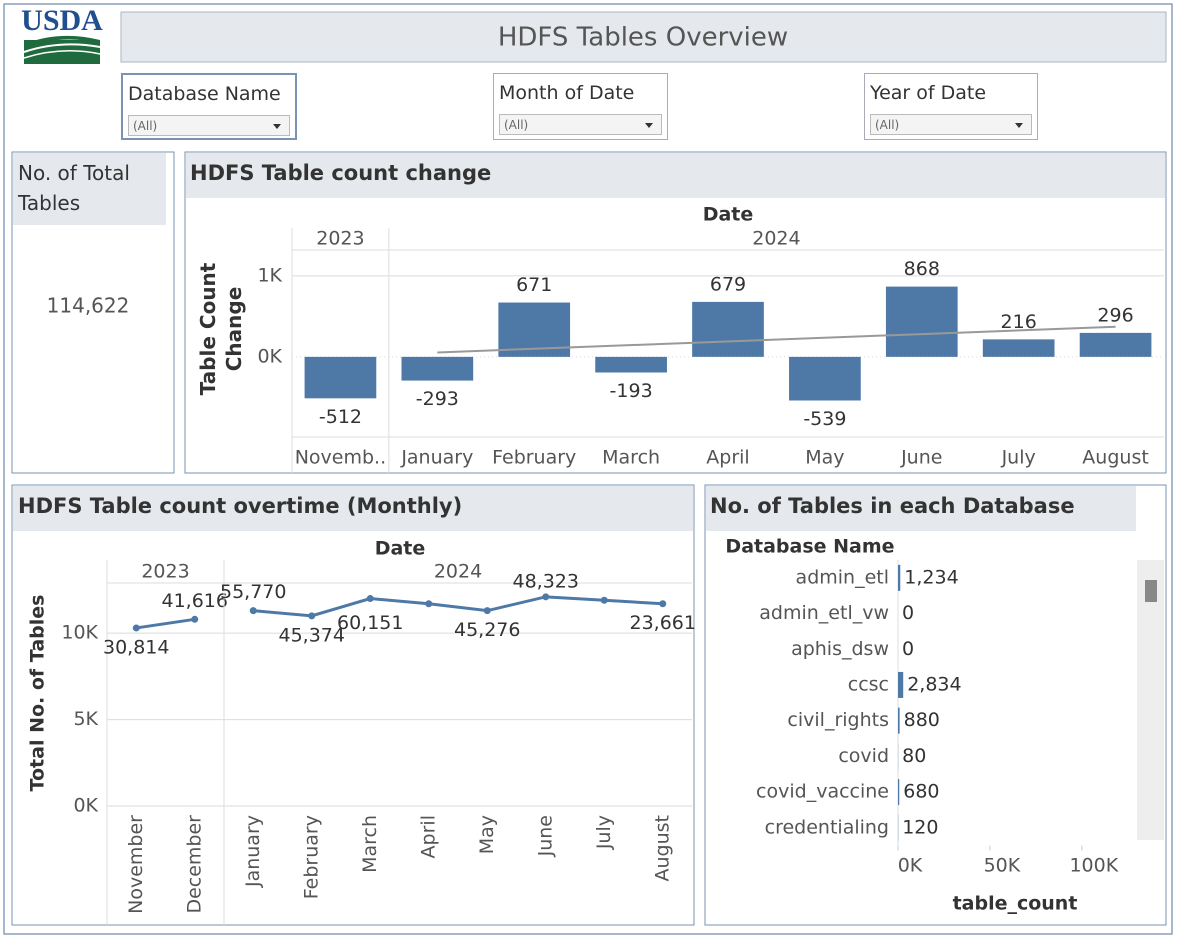 The image size is (1177, 938). Describe the element at coordinates (643, 37) in the screenshot. I see `title-box` at that location.